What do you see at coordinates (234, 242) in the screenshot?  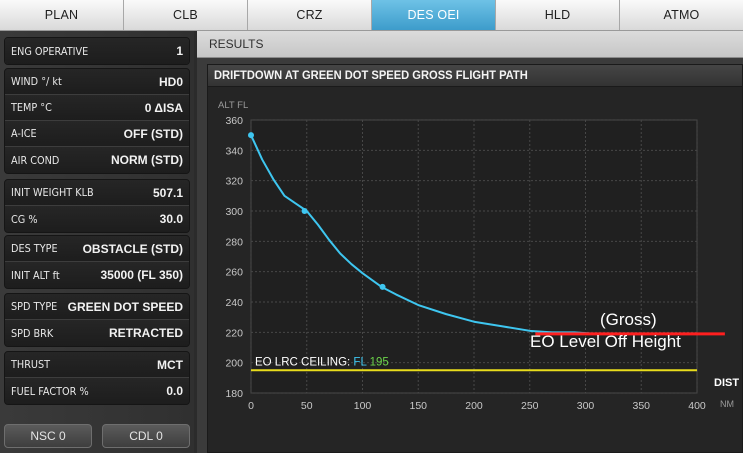 I see `y-tick-label: 280` at bounding box center [234, 242].